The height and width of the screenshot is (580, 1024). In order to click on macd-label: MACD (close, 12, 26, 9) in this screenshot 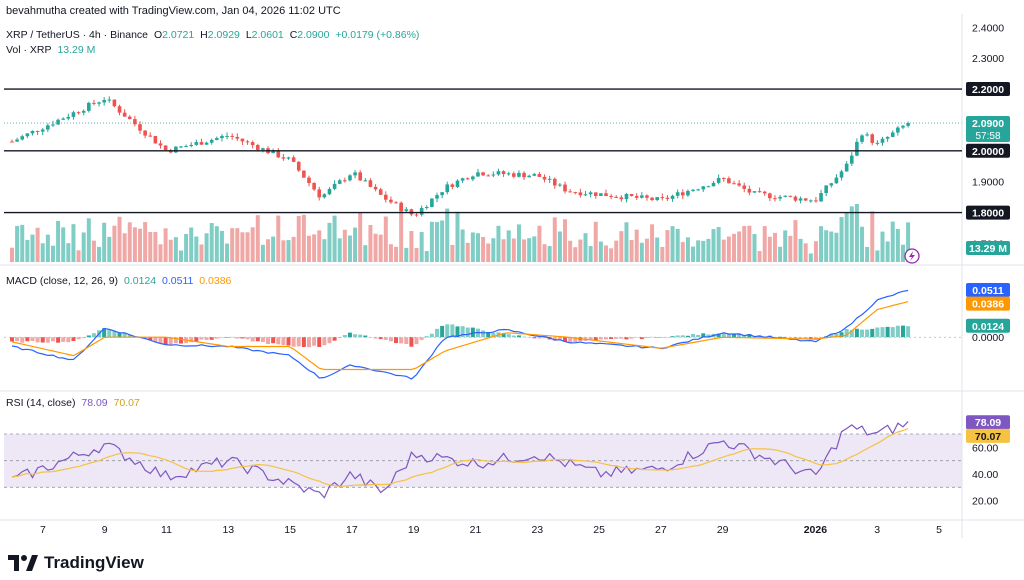, I will do `click(62, 281)`.